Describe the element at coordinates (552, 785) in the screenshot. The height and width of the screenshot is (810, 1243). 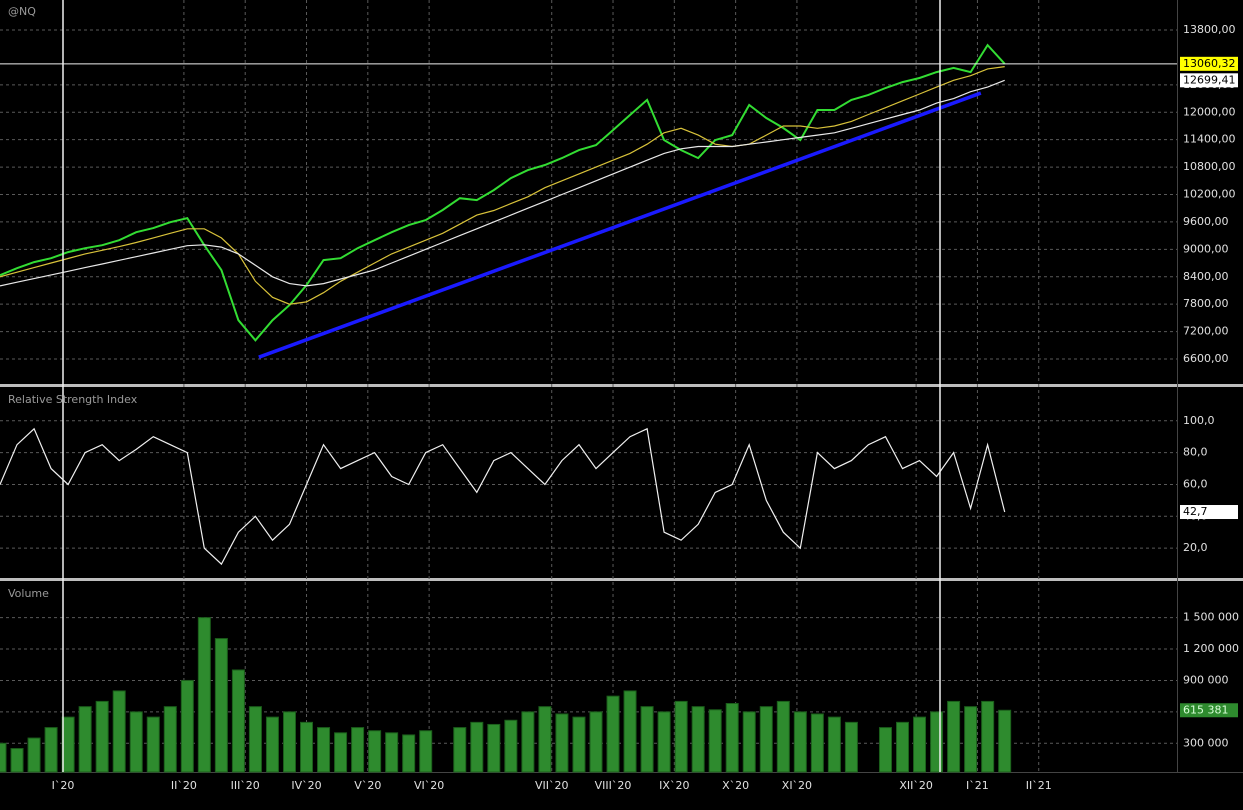
I see `x-tick-label: VII`20` at that location.